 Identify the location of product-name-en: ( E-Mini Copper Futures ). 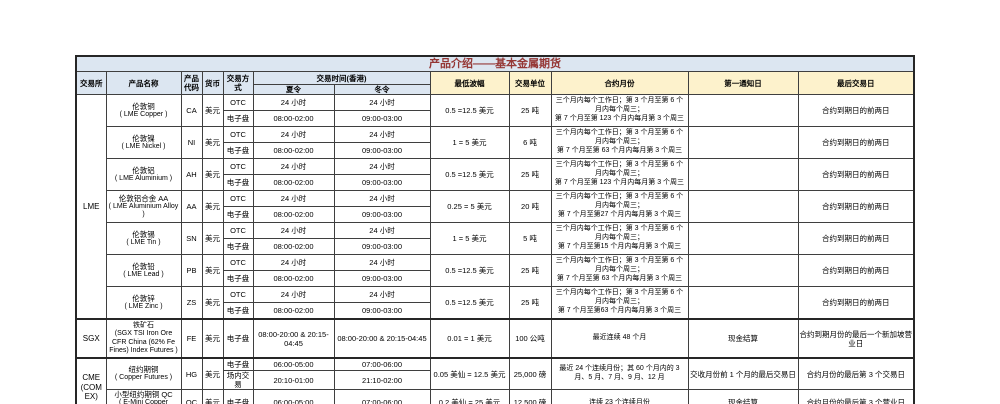
(143, 401).